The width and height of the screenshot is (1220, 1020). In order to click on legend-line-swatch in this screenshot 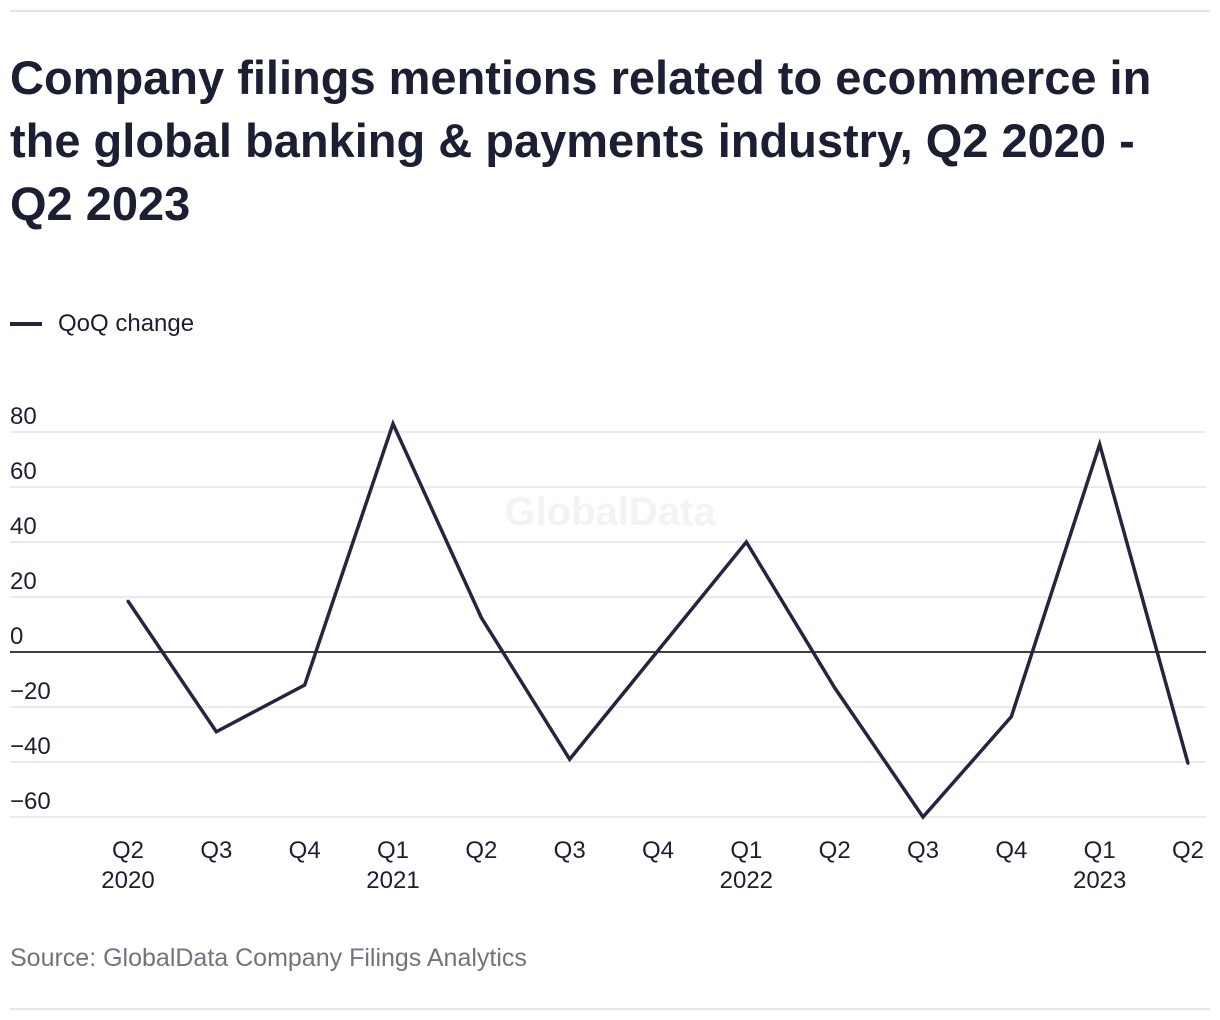, I will do `click(26, 324)`.